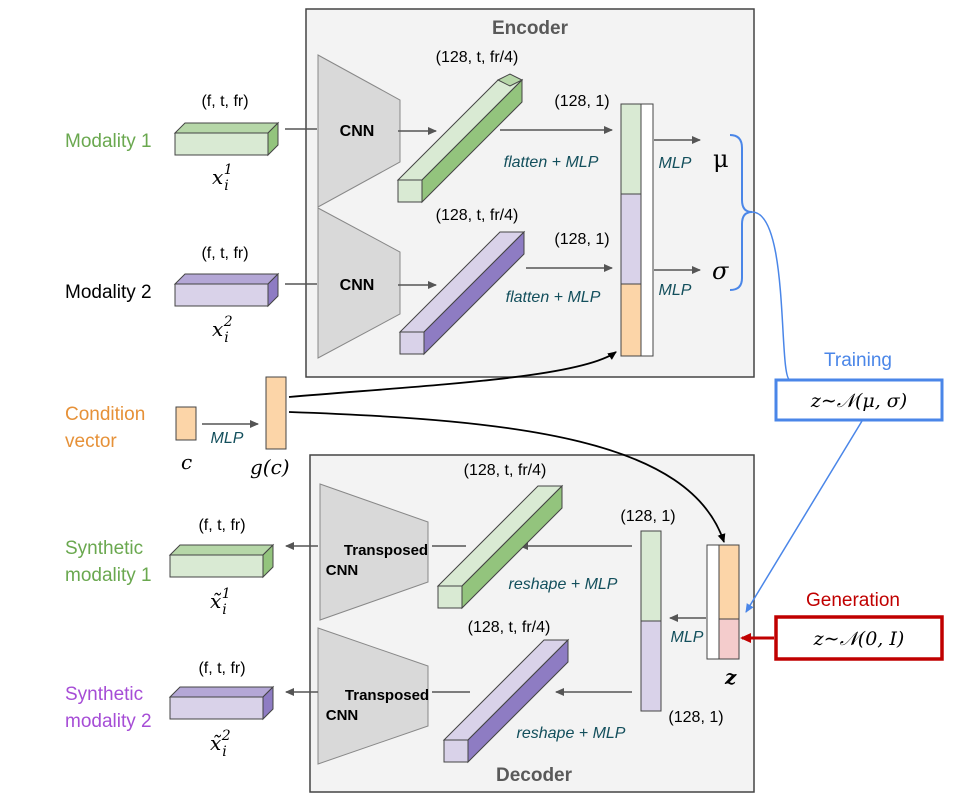 This screenshot has height=801, width=965. I want to click on synthetic-1-line2: modality 1, so click(108, 575).